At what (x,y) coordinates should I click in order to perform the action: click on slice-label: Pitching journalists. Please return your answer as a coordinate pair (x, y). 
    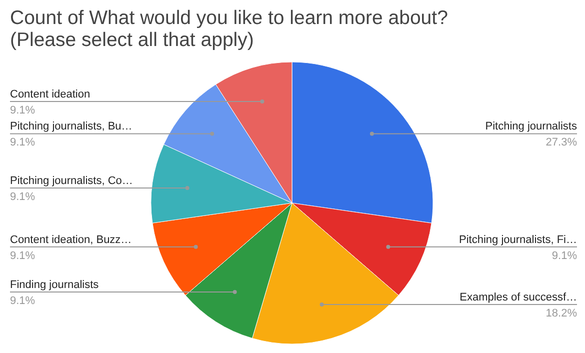
    Looking at the image, I should click on (531, 126).